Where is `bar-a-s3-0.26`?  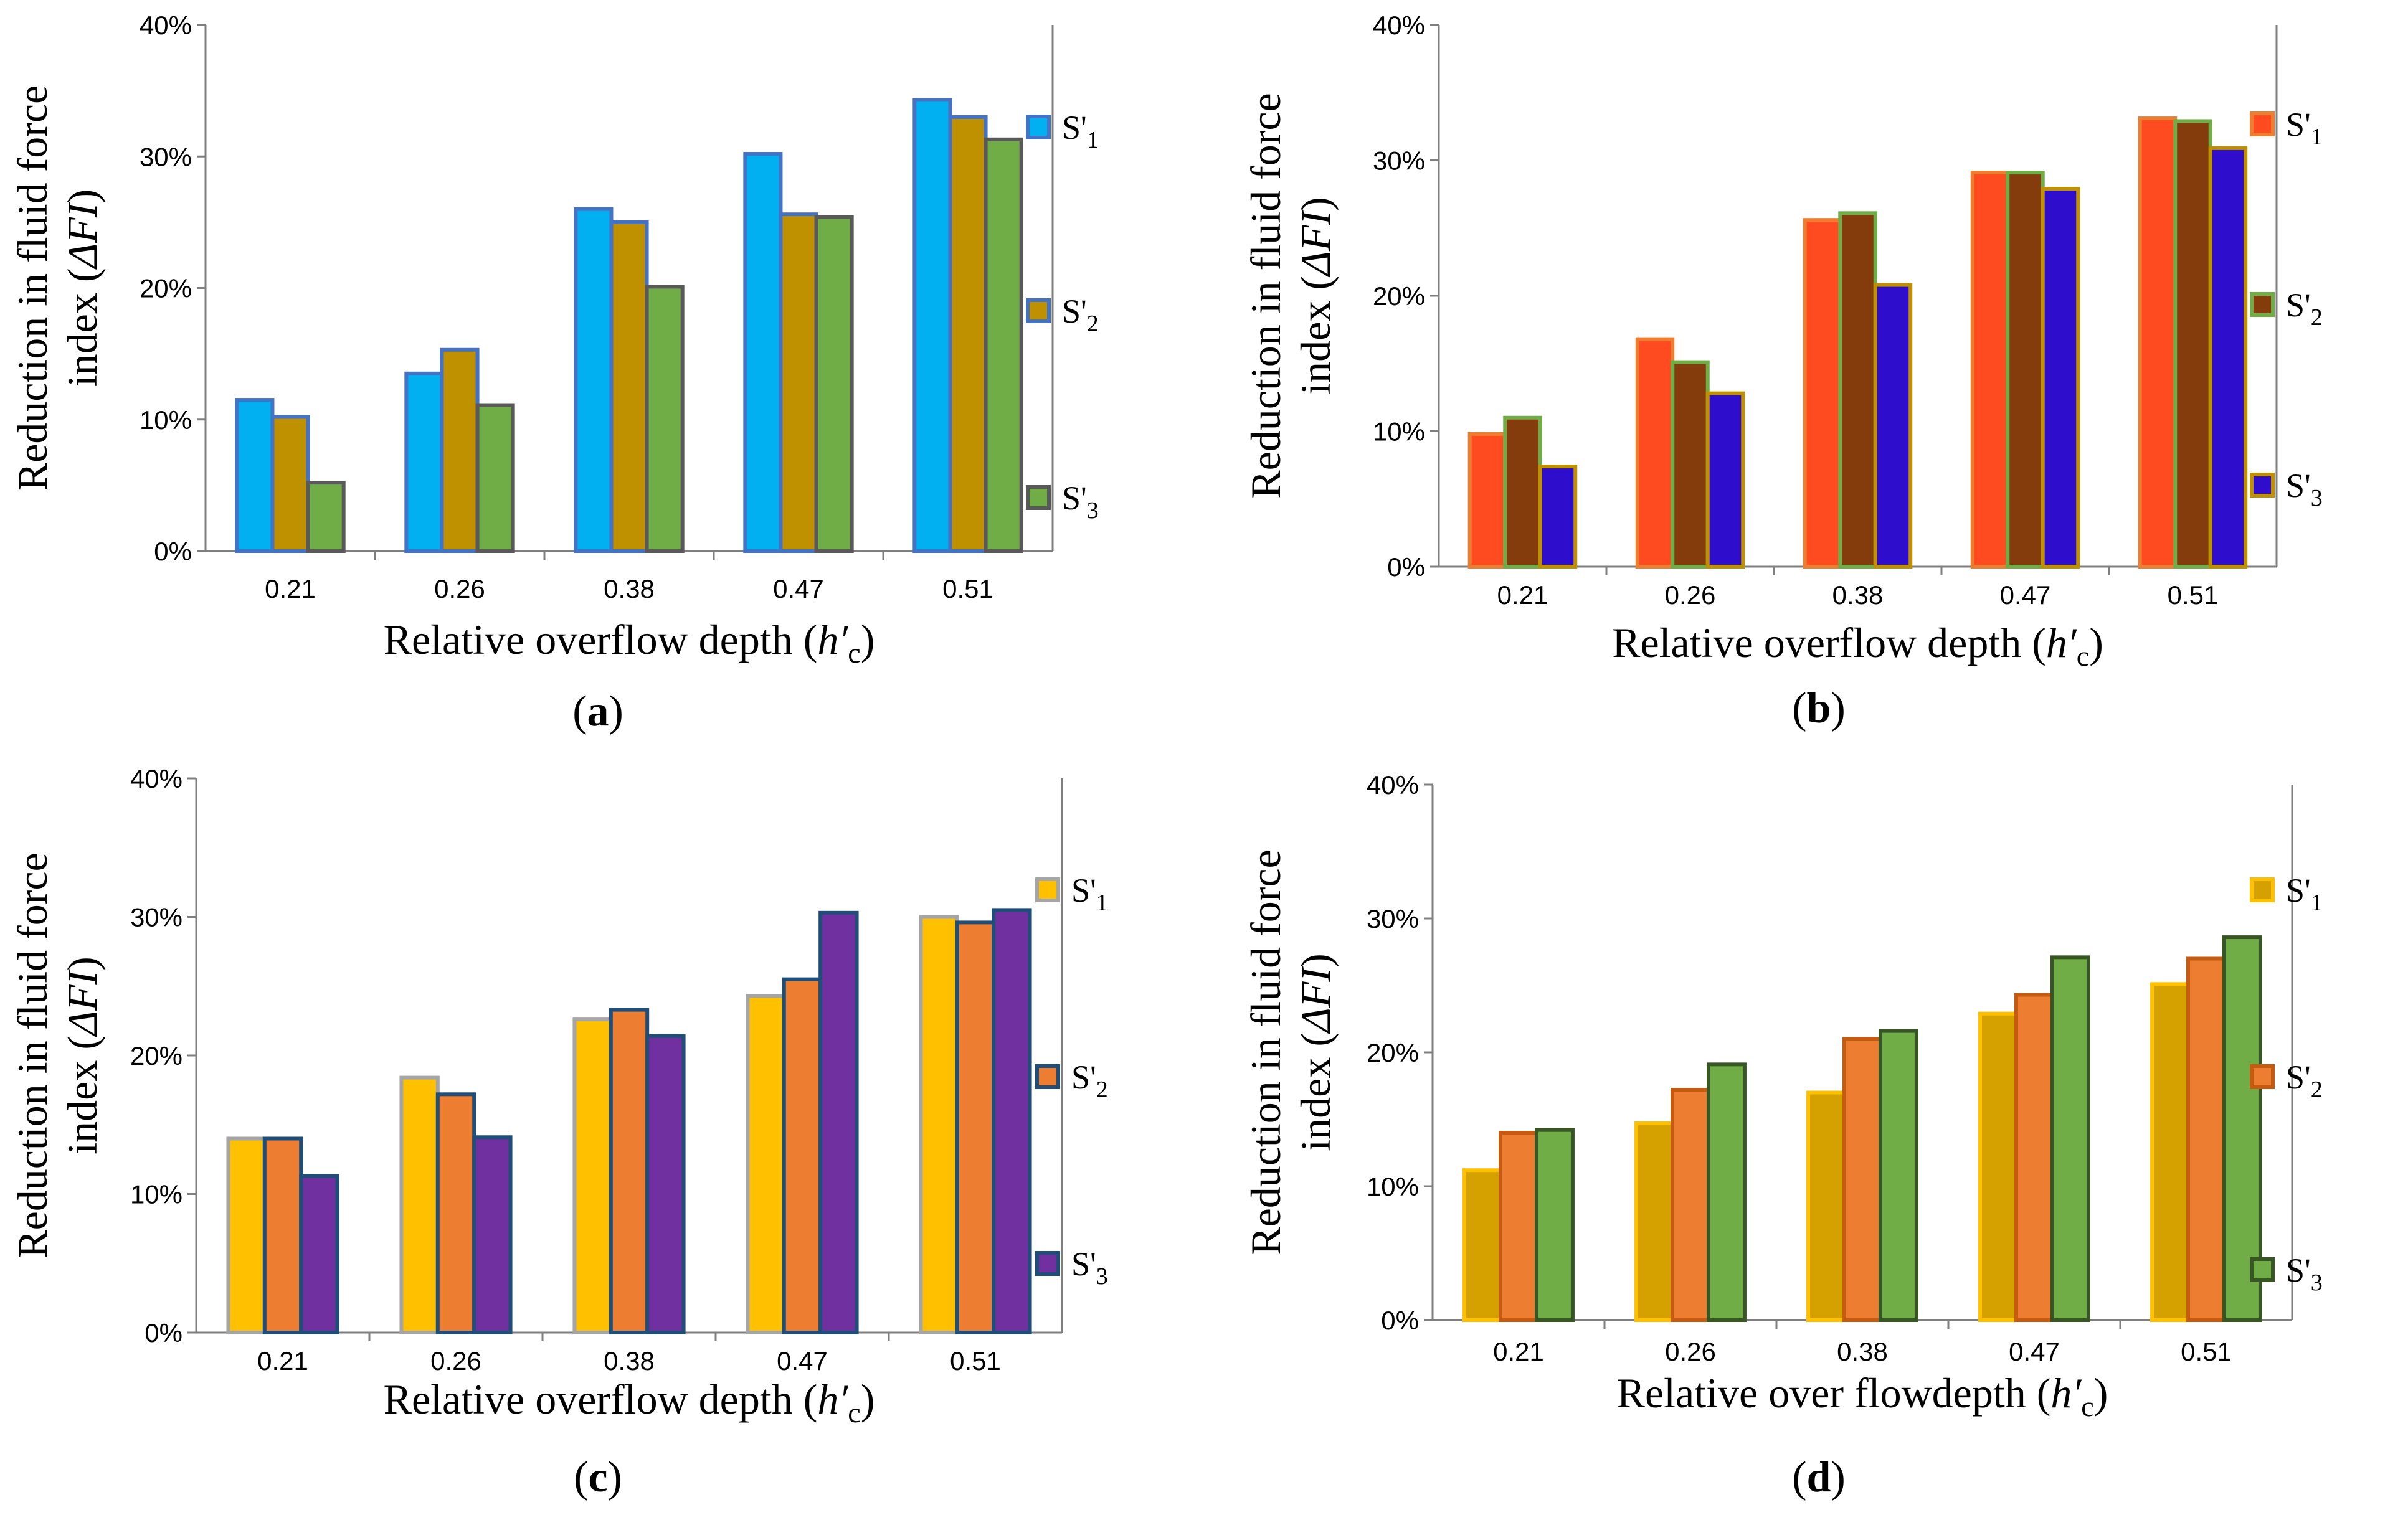
bar-a-s3-0.26 is located at coordinates (495, 479).